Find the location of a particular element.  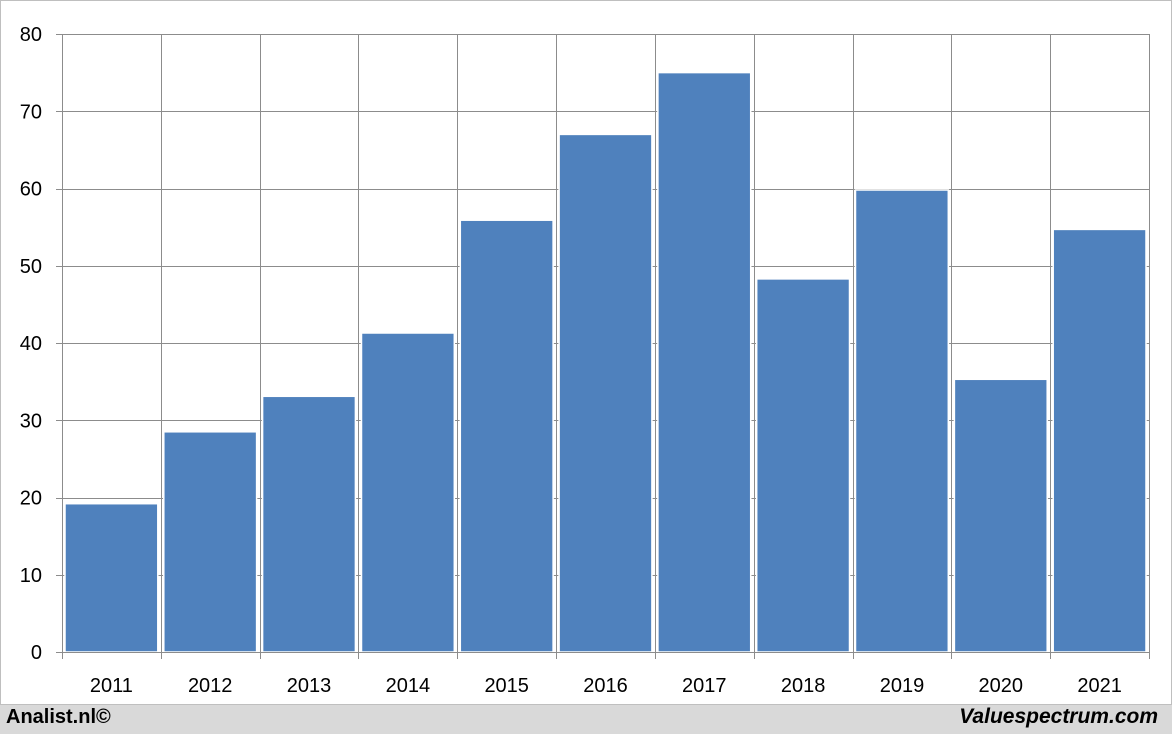

y-tick-label: 20 is located at coordinates (31, 499).